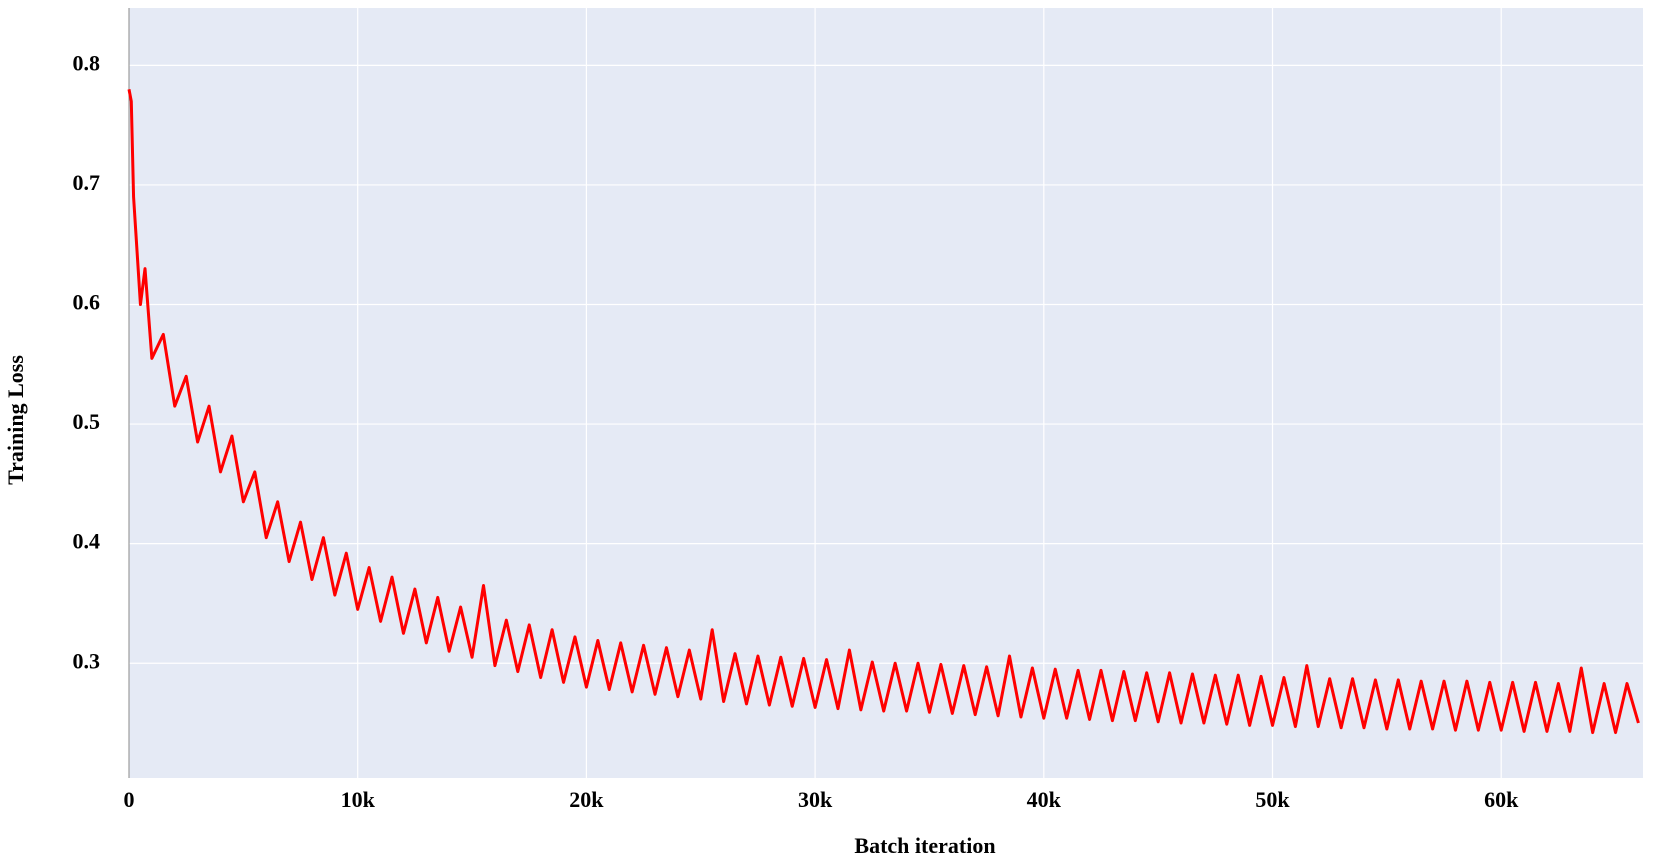 The width and height of the screenshot is (1653, 863). What do you see at coordinates (87, 541) in the screenshot?
I see `y-tick-label: 0.4` at bounding box center [87, 541].